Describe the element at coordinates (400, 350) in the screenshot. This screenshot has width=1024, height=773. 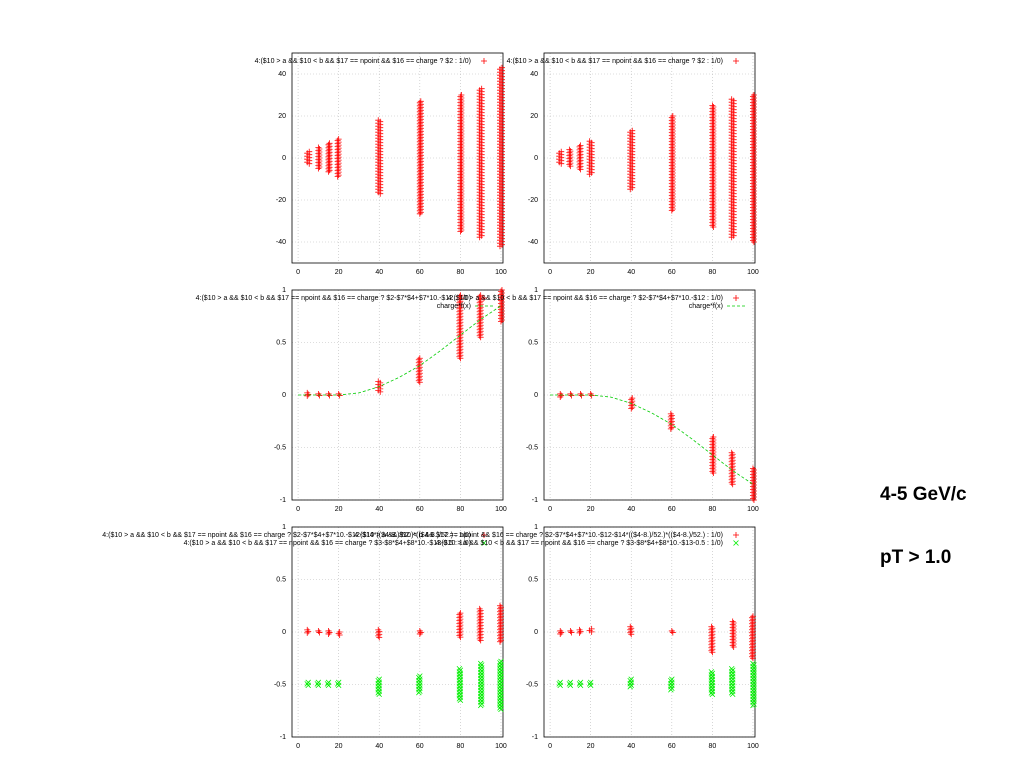
I see `fit-curve` at that location.